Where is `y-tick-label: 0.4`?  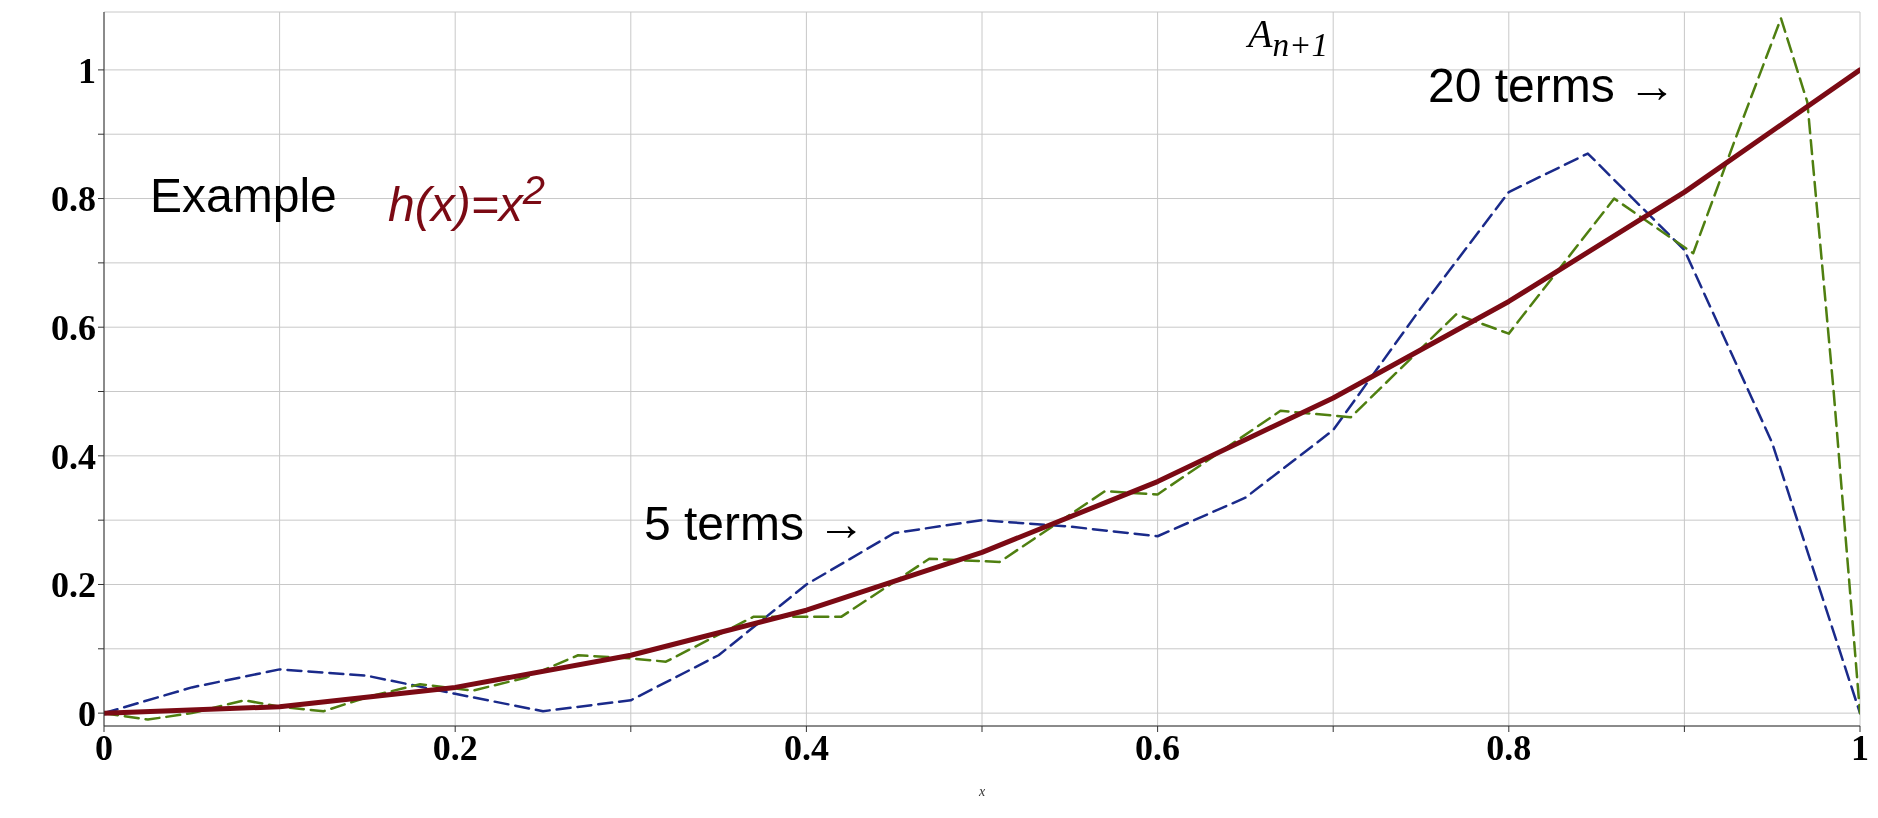
y-tick-label: 0.4 is located at coordinates (73, 456).